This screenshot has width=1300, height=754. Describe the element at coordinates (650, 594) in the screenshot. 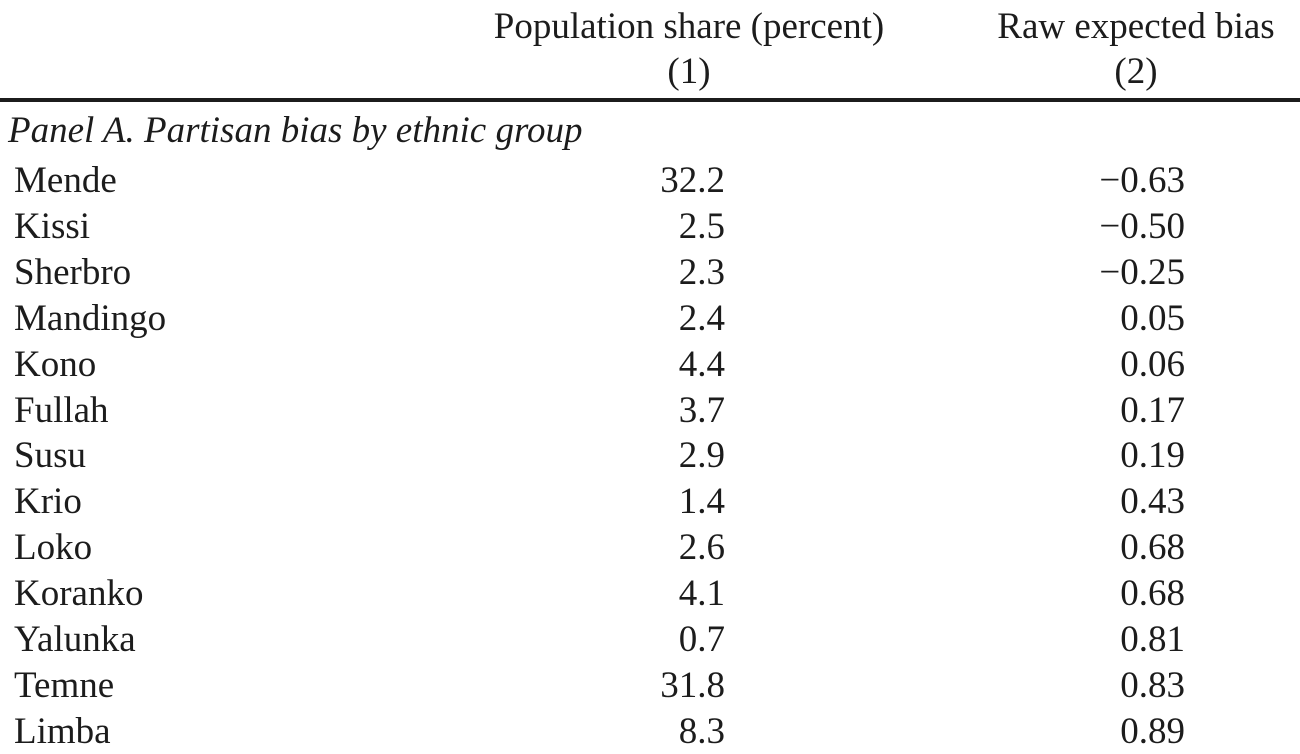

I see `table-row: Koranko 4.1 0.68` at that location.